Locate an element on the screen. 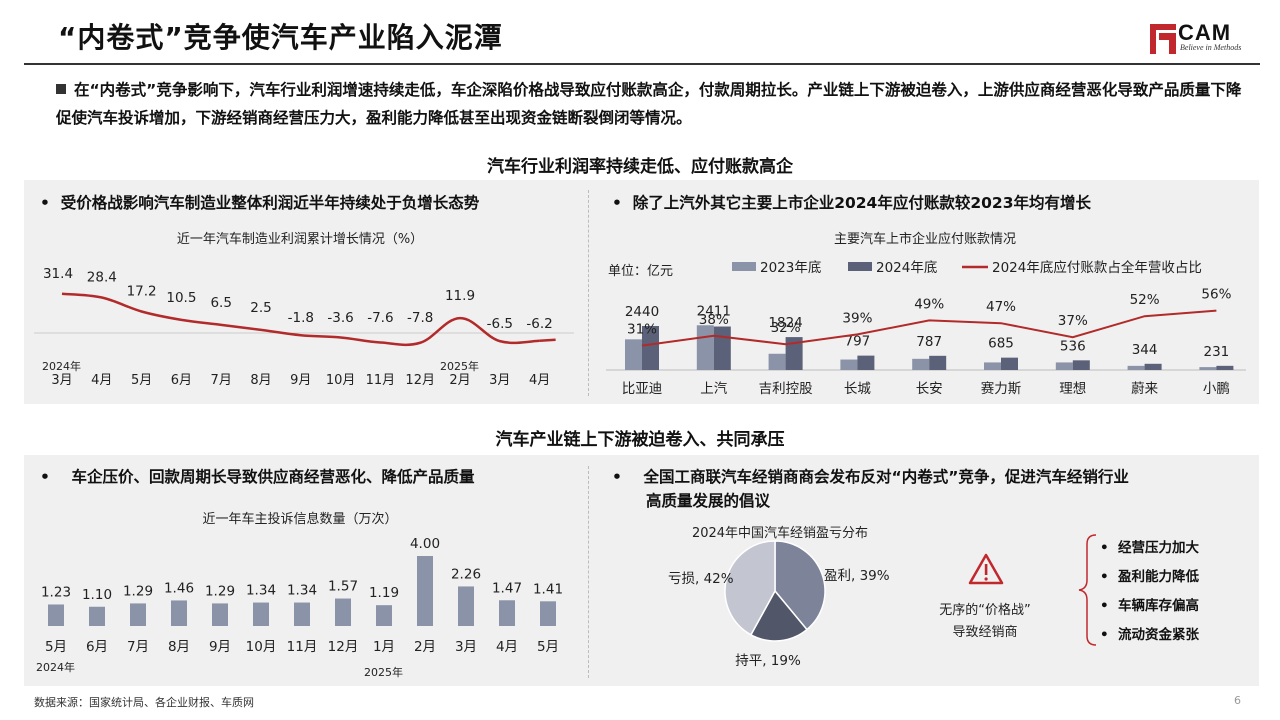 Image resolution: width=1280 pixels, height=720 pixels. section2-divider is located at coordinates (588, 572).